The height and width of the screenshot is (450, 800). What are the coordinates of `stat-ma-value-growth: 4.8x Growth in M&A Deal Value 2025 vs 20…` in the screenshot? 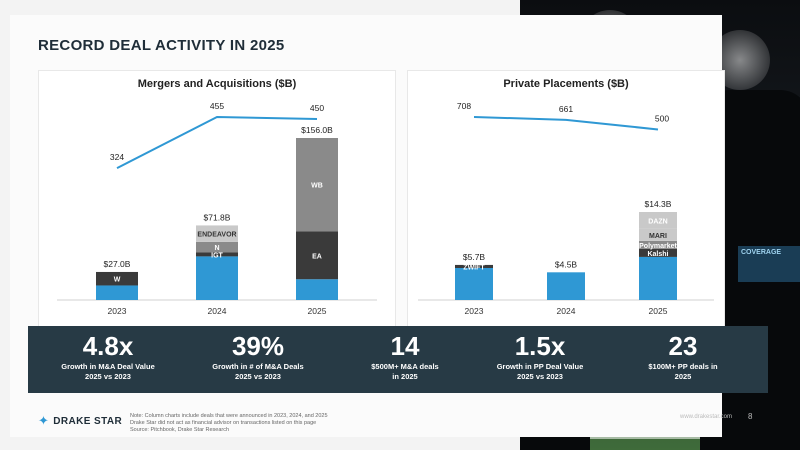 It's located at (108, 356).